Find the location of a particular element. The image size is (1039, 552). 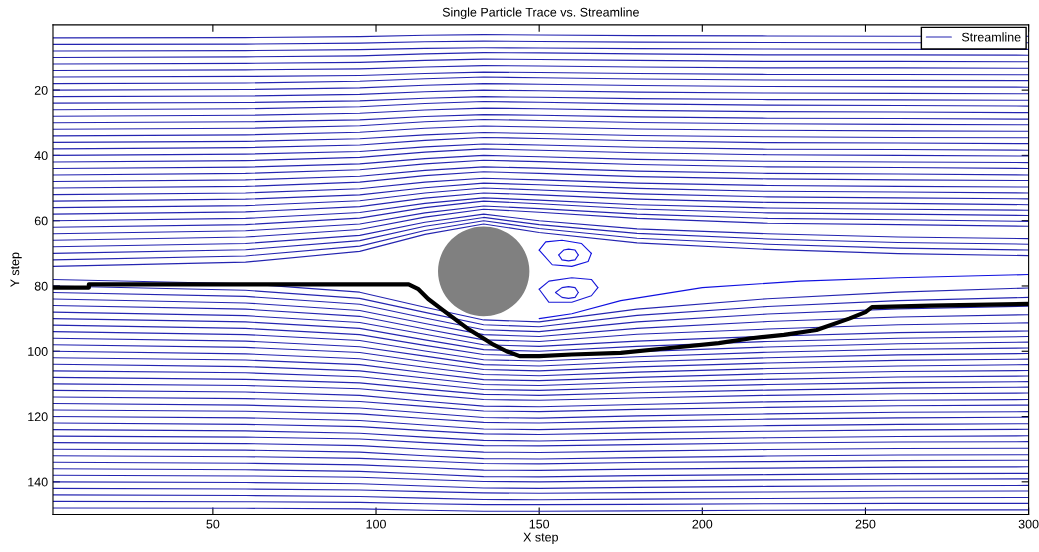

x-axis-title: X step is located at coordinates (540, 538).